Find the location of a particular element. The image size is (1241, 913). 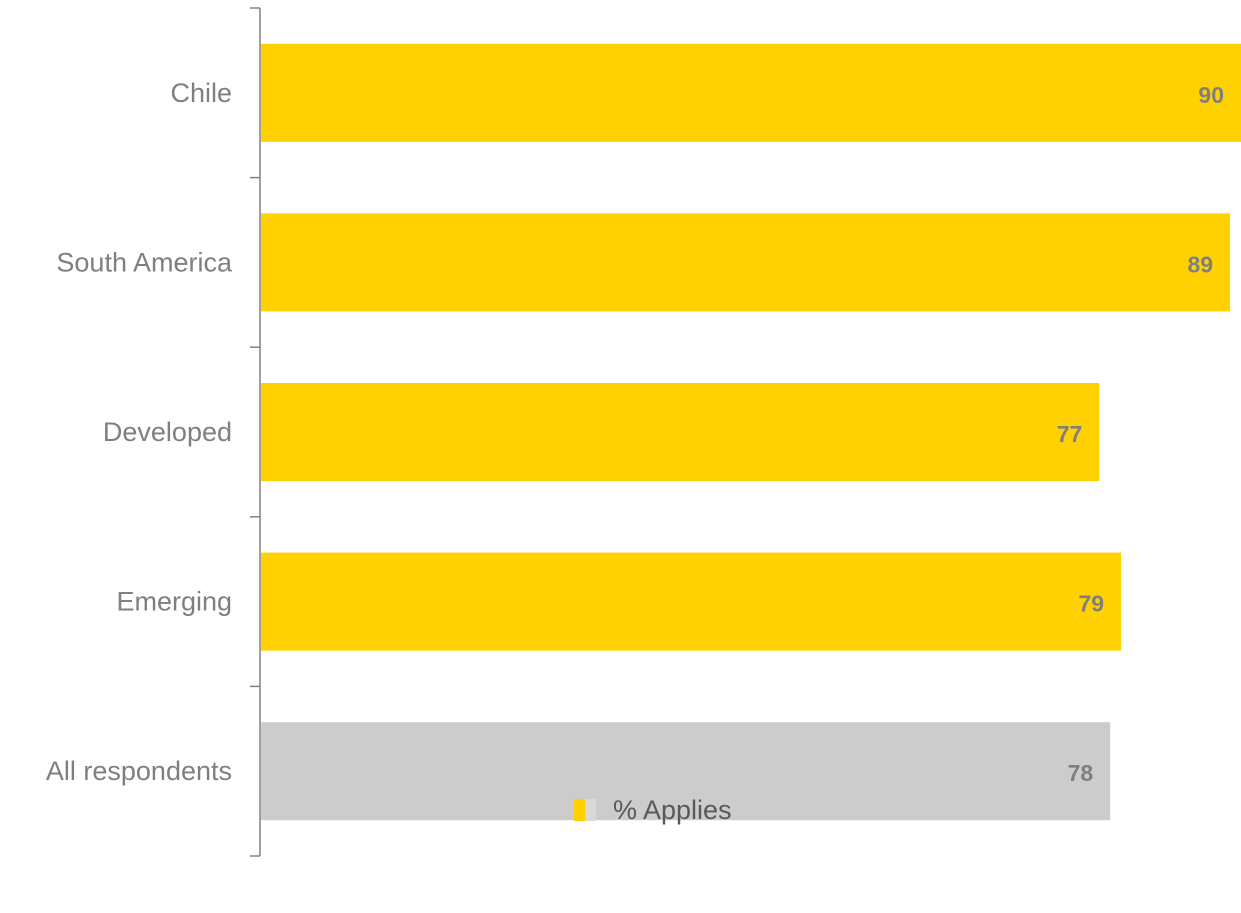

data-labels: 90 89 77 79 78 is located at coordinates (1140, 434).